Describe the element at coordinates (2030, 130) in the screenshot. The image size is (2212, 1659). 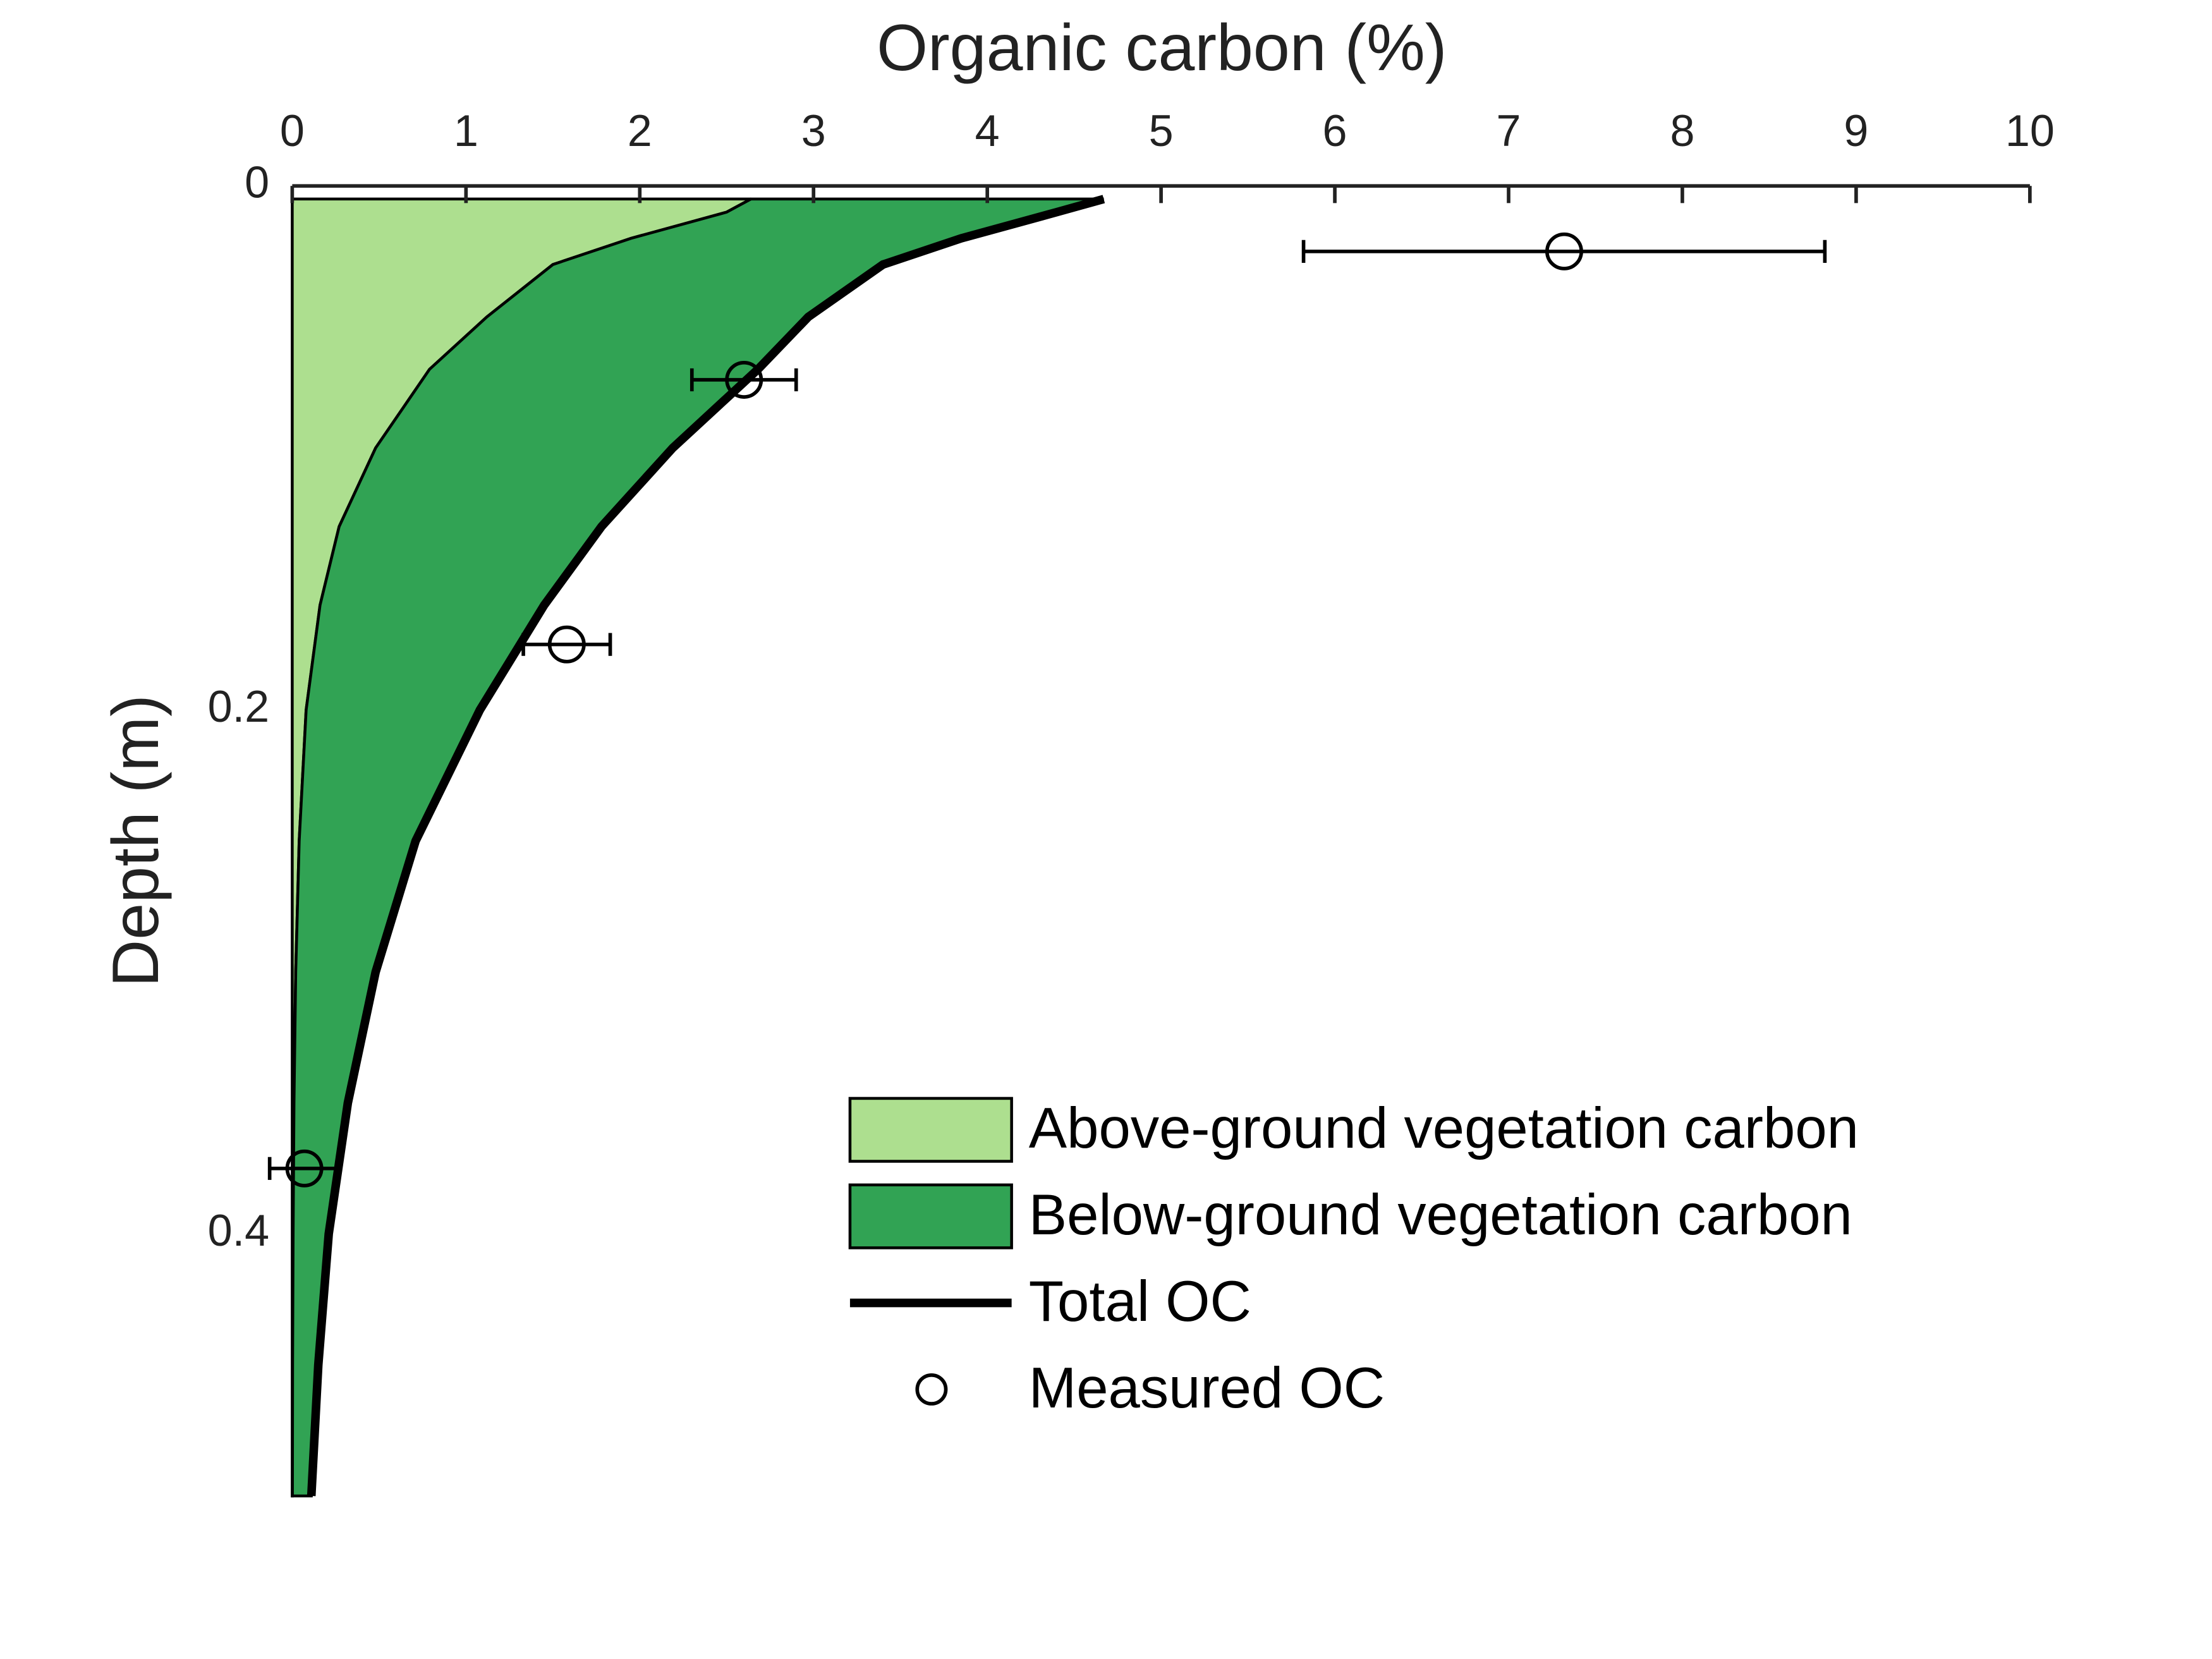
I see `x-tick-label: 10` at that location.